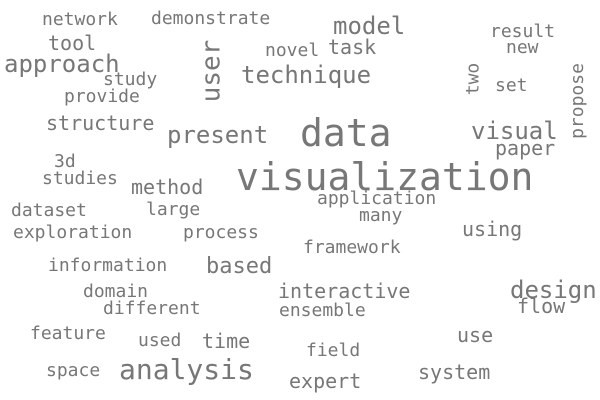 This screenshot has width=600, height=400. What do you see at coordinates (108, 265) in the screenshot?
I see `word-information: information` at bounding box center [108, 265].